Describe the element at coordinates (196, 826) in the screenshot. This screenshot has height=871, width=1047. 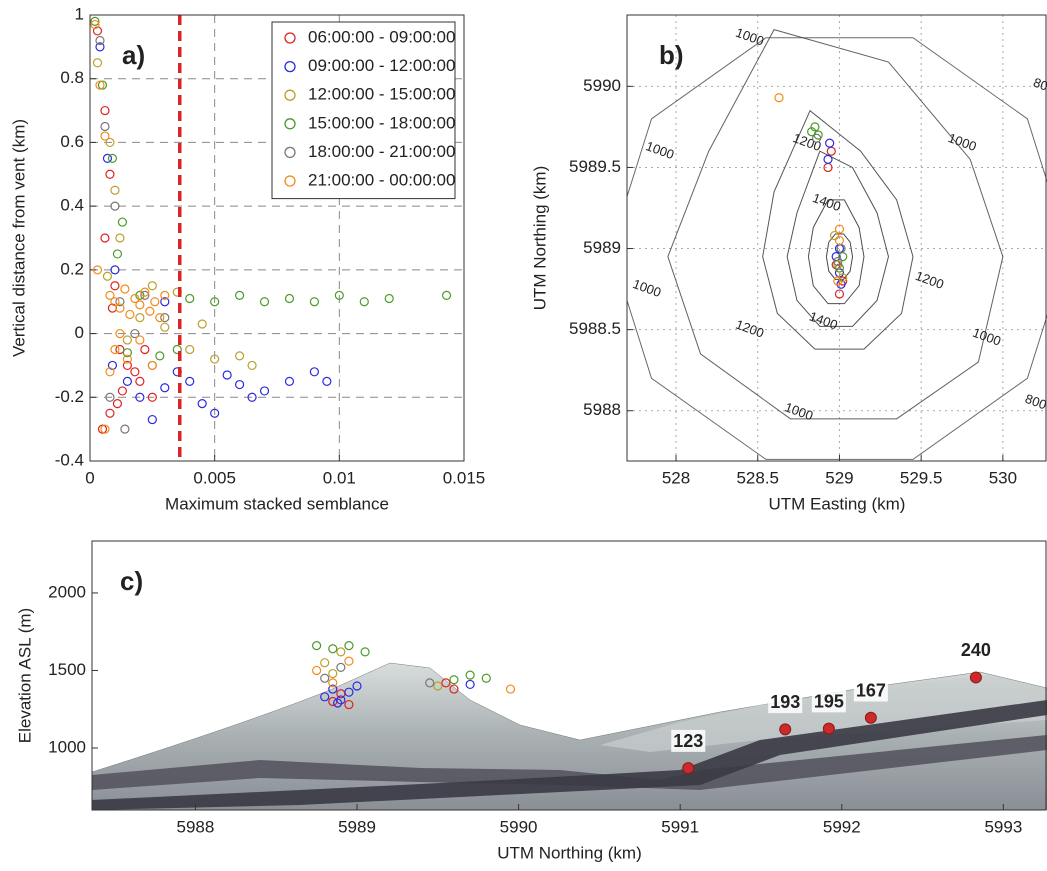
I see `x-tick-label: 5988` at that location.